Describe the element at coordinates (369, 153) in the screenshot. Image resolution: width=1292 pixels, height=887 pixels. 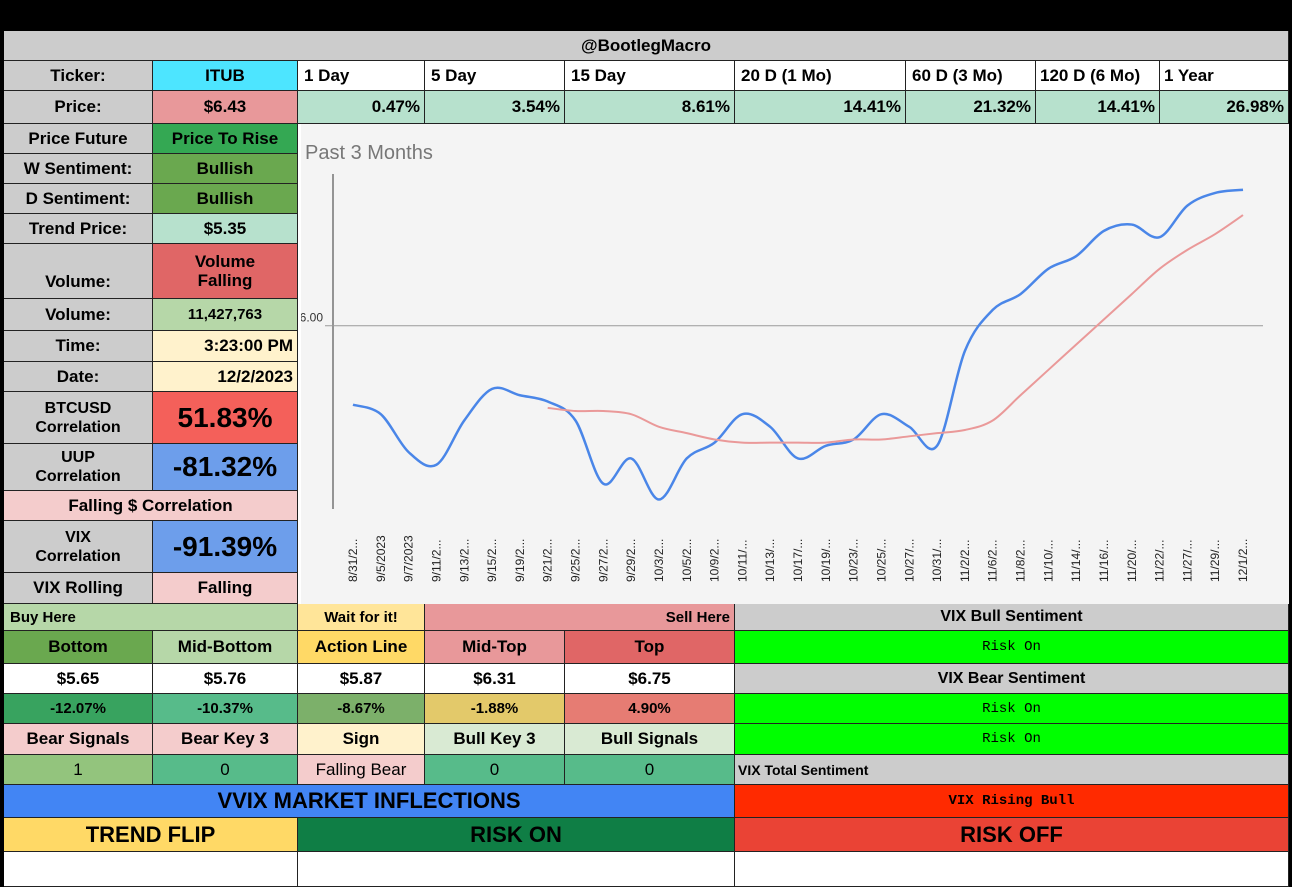
I see `chart-title: Past 3 Months` at that location.